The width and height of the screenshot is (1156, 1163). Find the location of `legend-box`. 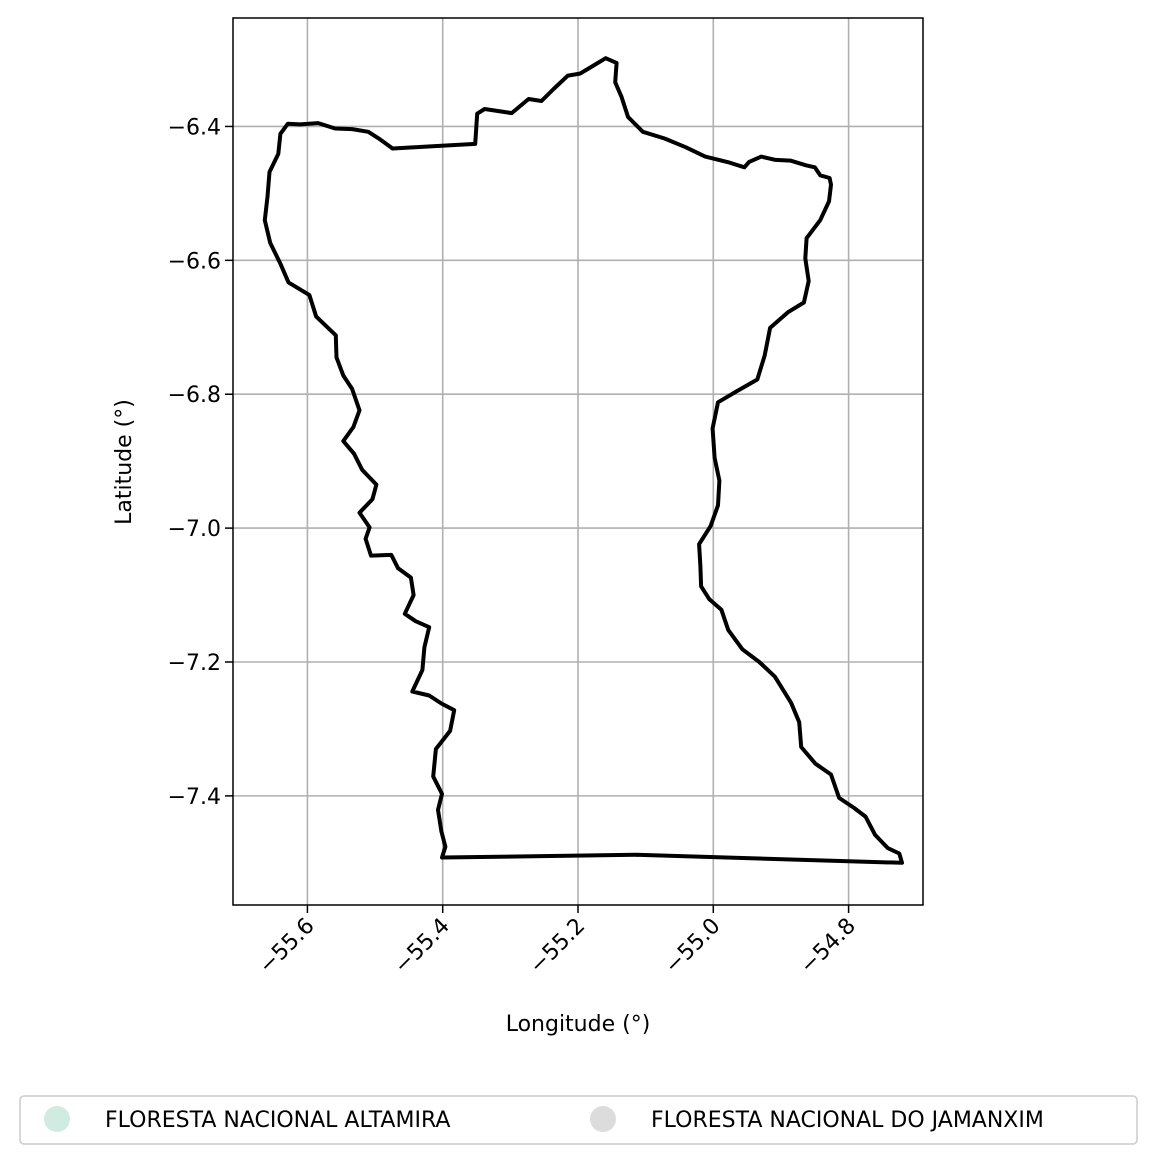

legend-box is located at coordinates (578, 1120).